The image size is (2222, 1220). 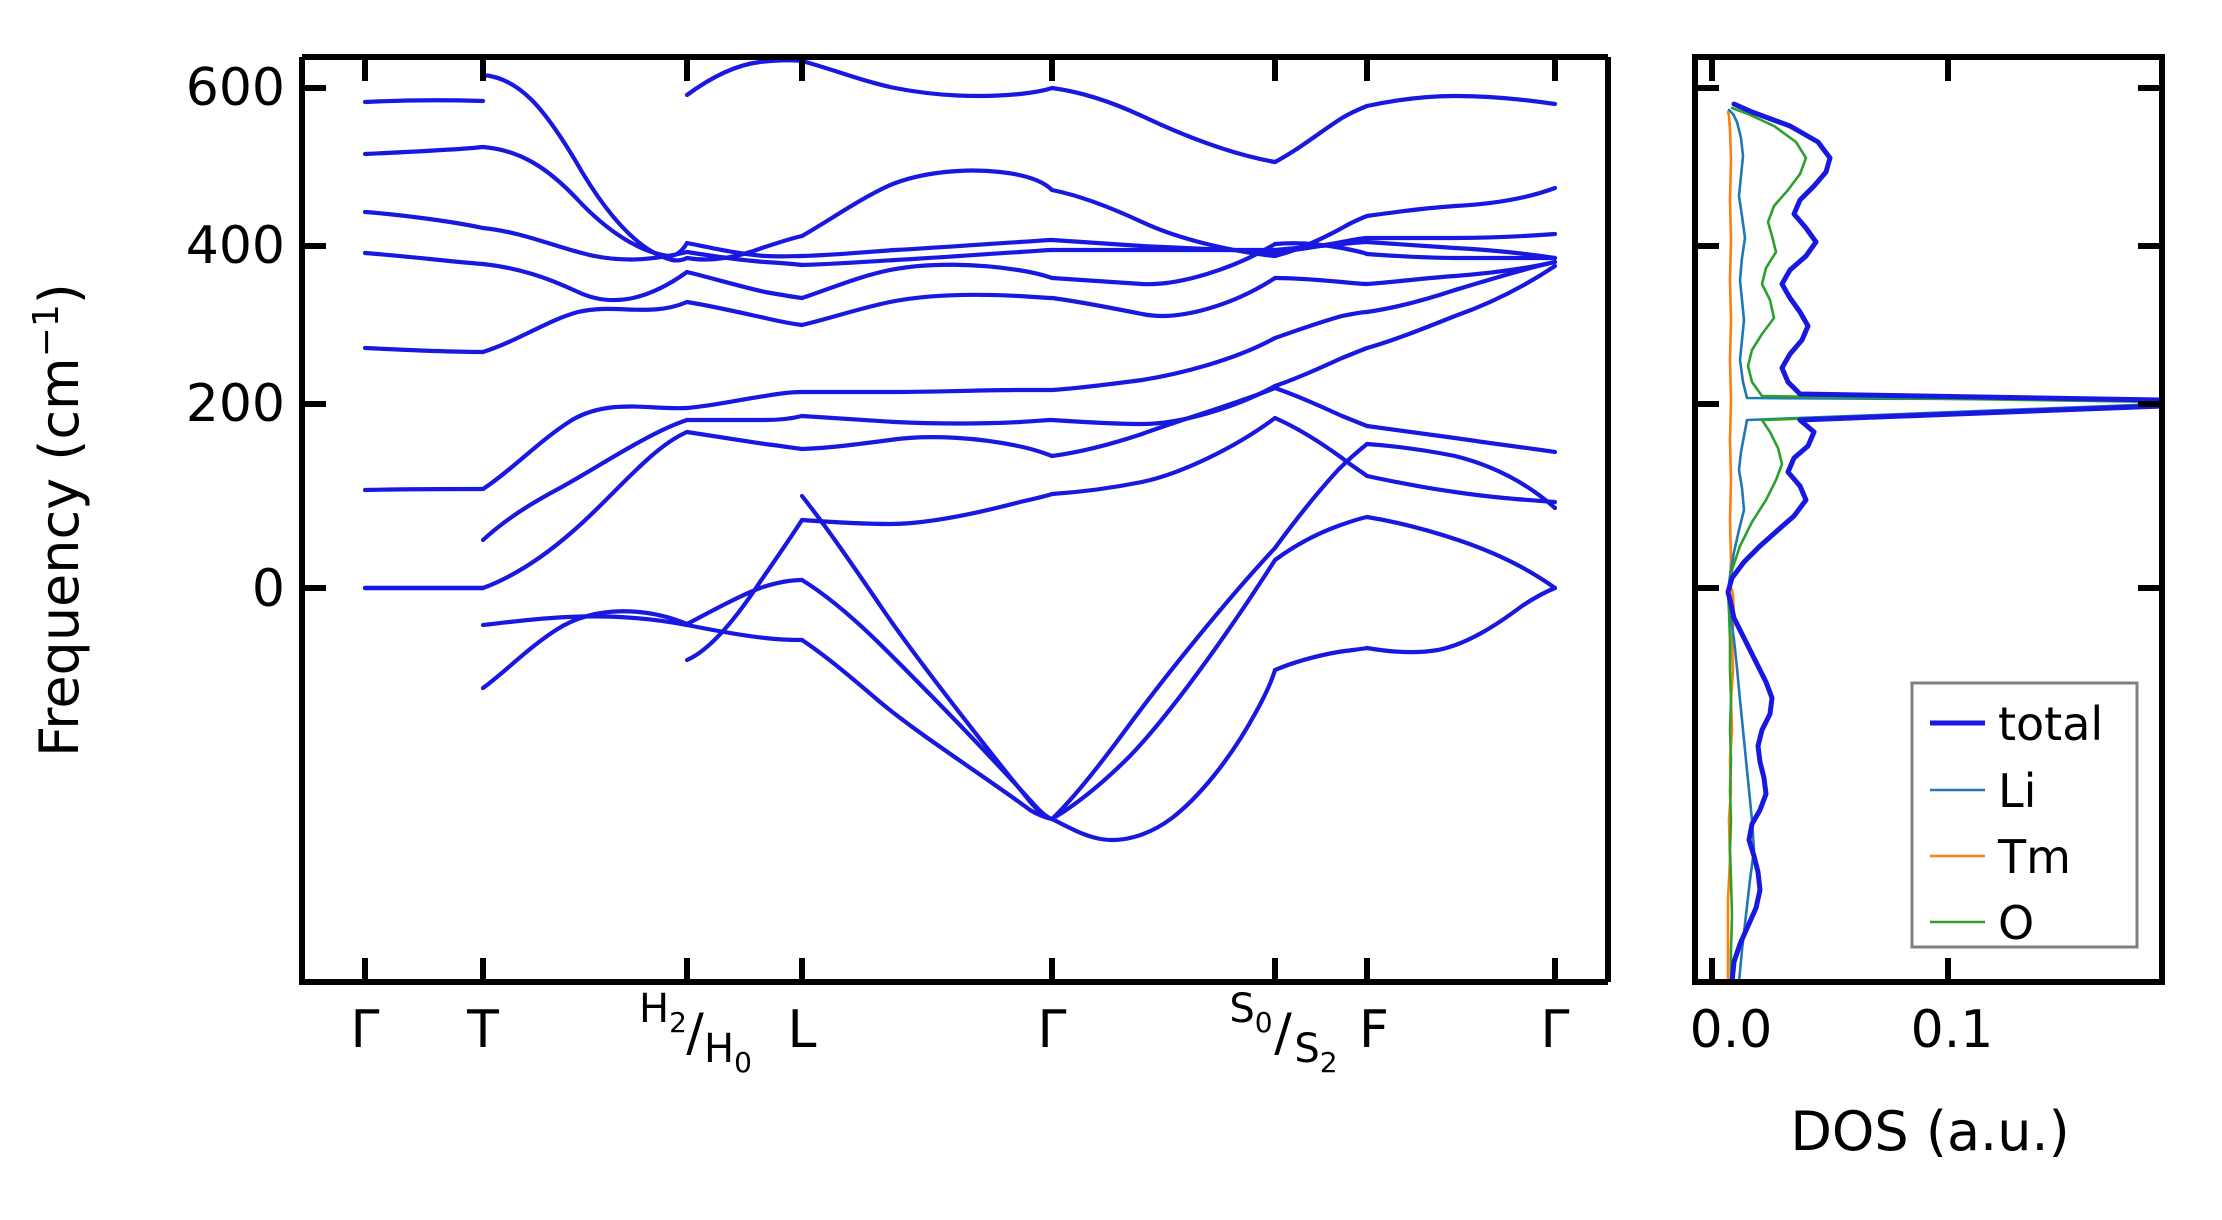 I want to click on legend-label-total: total, so click(x=2050, y=724).